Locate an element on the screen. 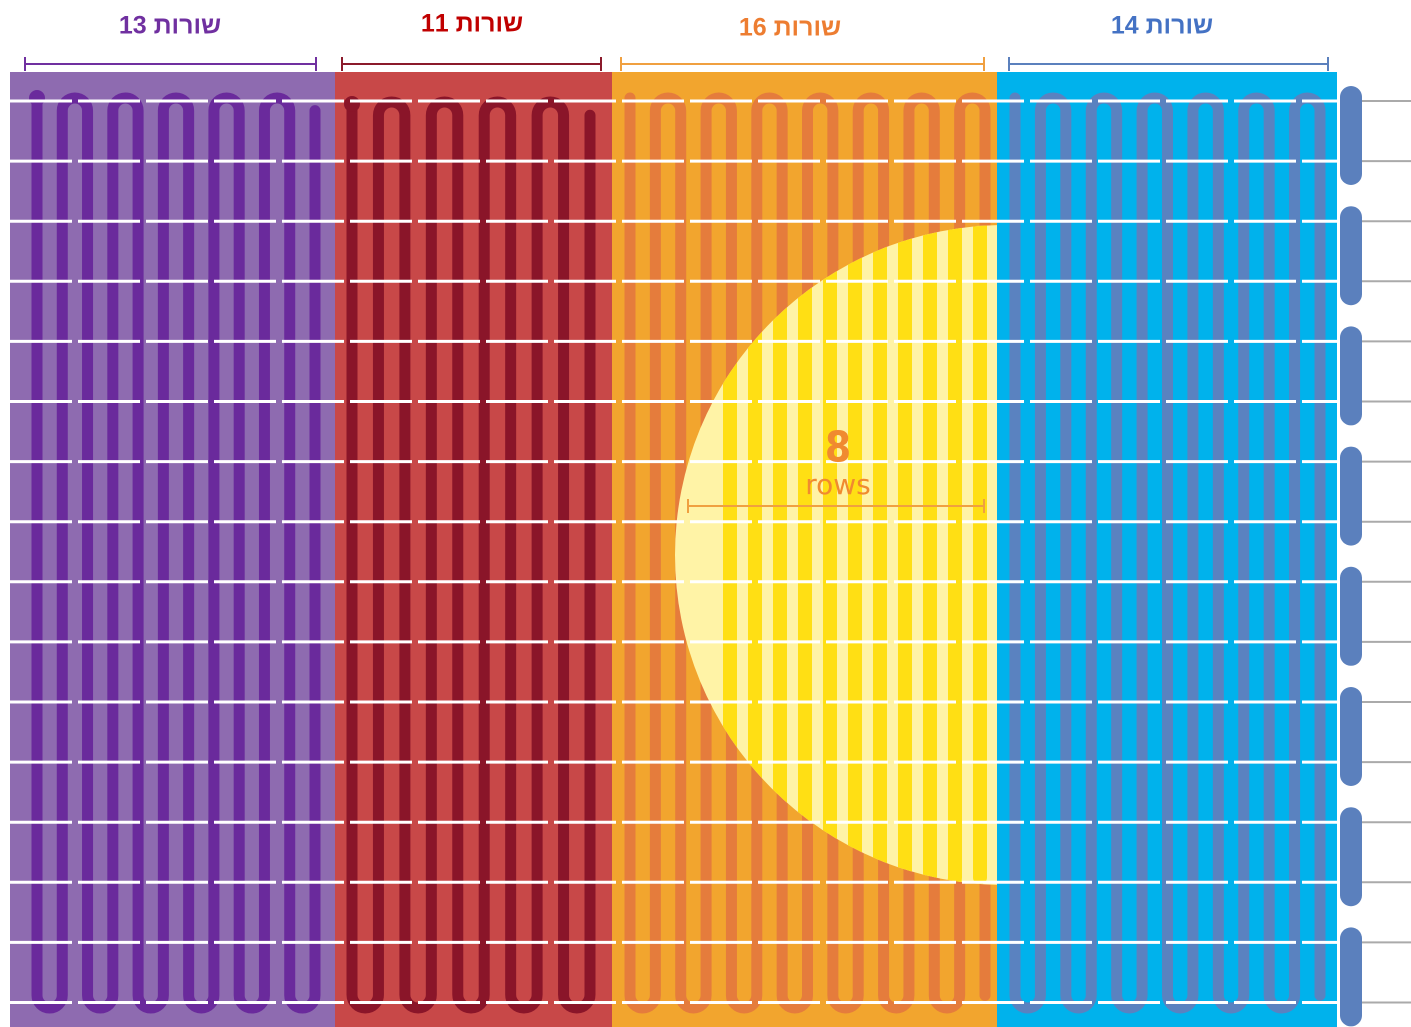 Image resolution: width=1411 pixels, height=1027 pixels. inset-number: 8 is located at coordinates (838, 447).